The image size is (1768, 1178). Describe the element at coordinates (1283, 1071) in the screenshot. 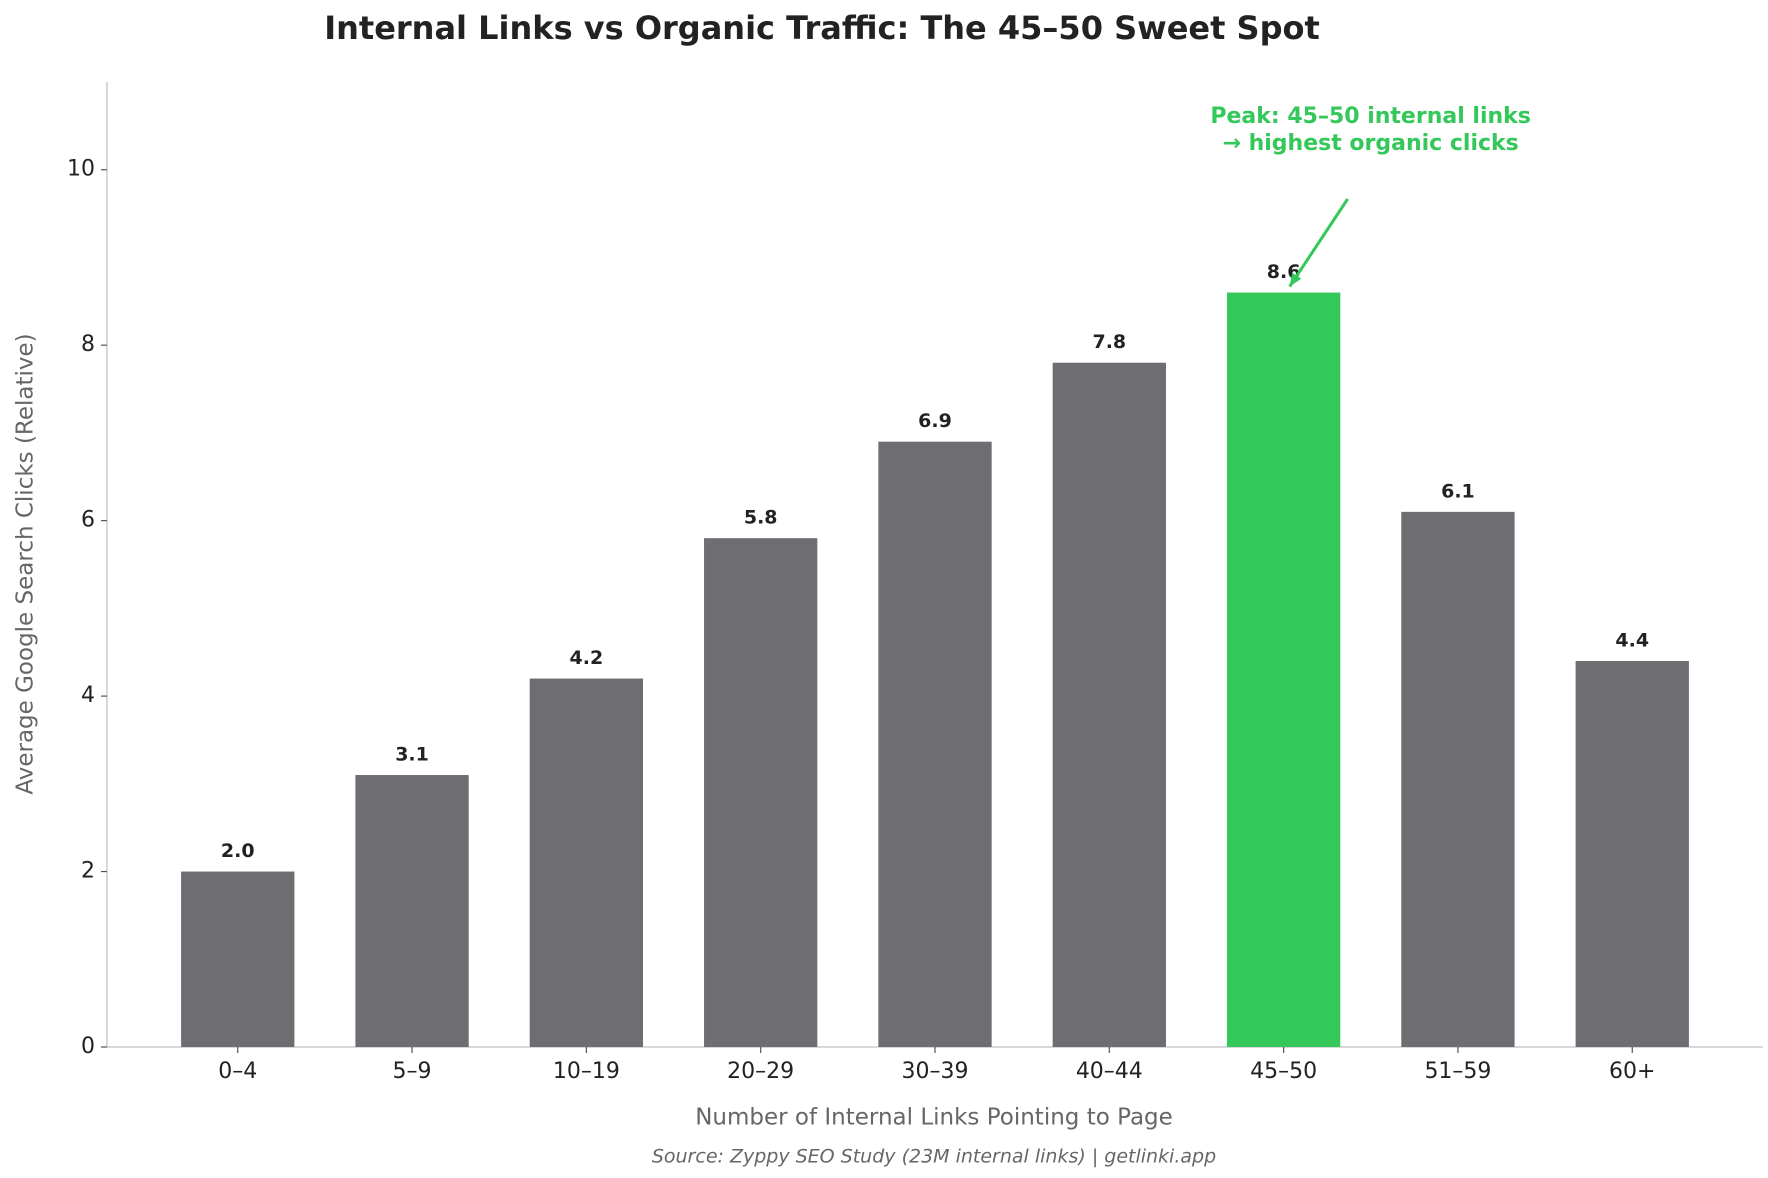

I see `x-tick-label: 45–50` at that location.